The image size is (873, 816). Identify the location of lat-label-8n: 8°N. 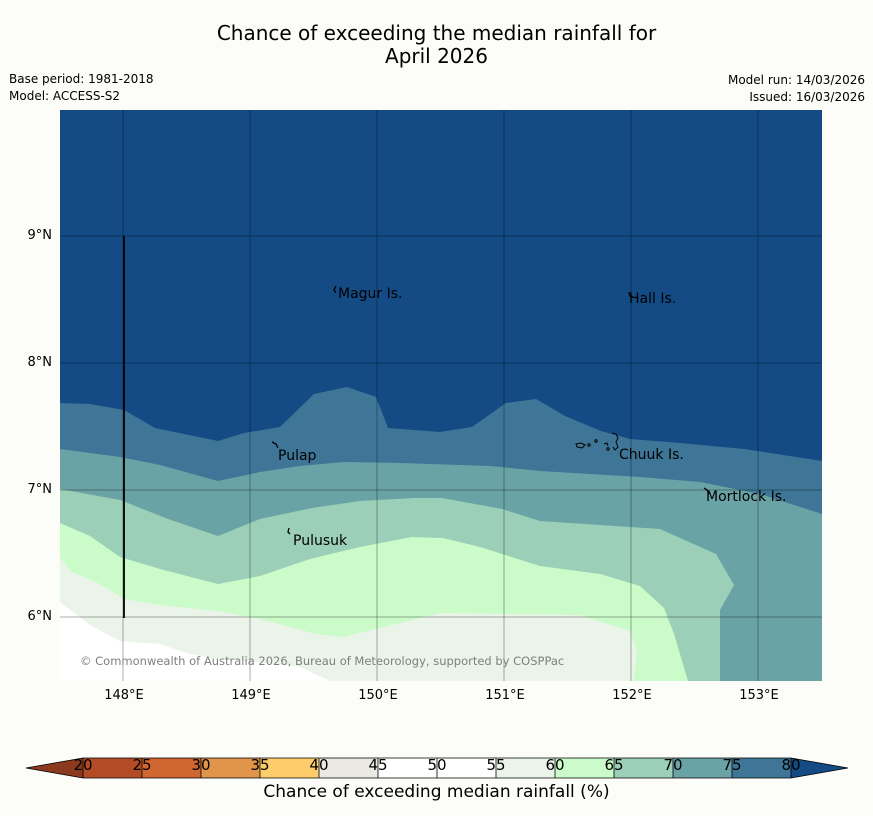
(40, 362).